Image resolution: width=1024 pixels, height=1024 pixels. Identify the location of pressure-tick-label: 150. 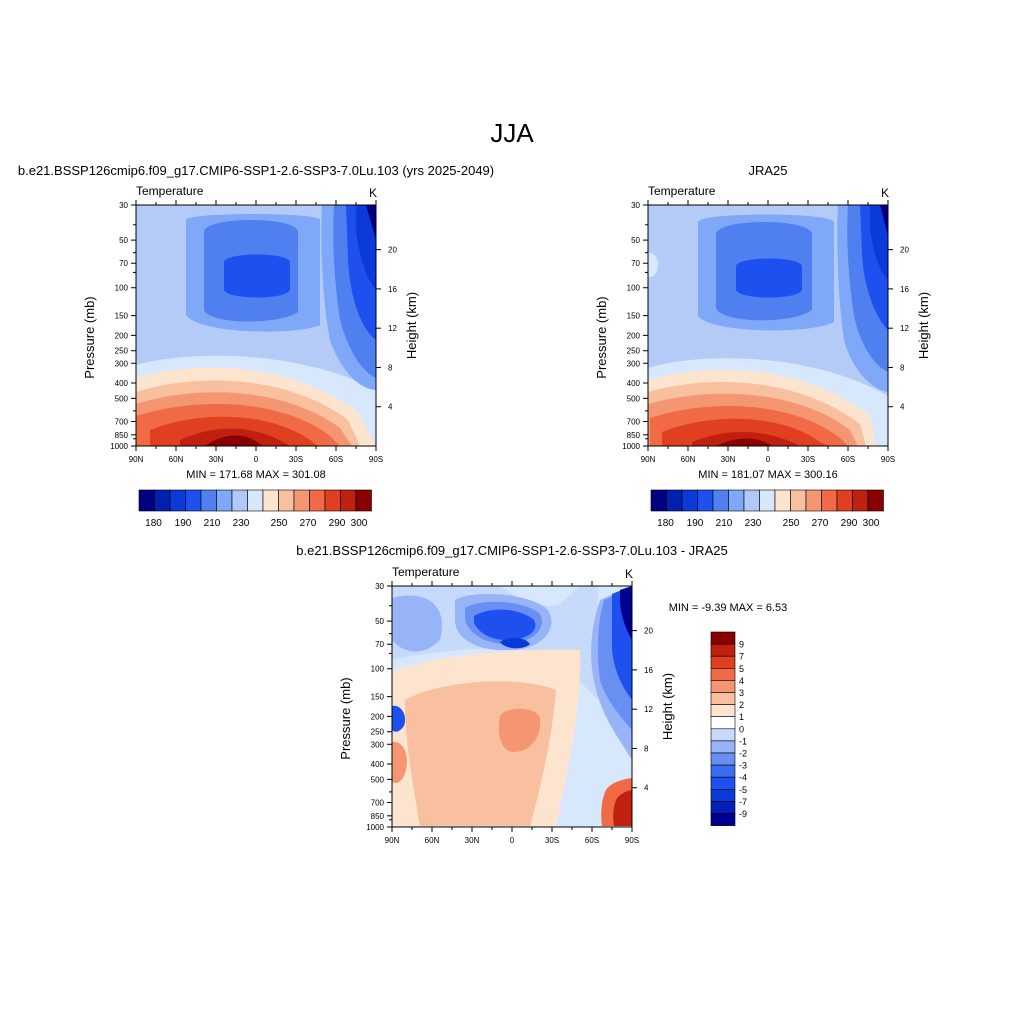
(634, 316).